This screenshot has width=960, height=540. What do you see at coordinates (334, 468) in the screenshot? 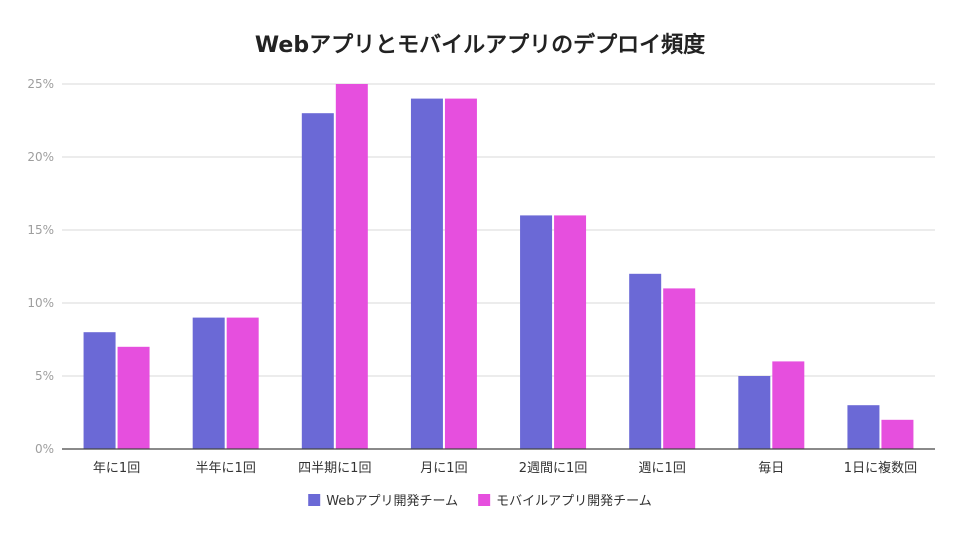
I see `x-tick-label: 四半期に1回` at bounding box center [334, 468].